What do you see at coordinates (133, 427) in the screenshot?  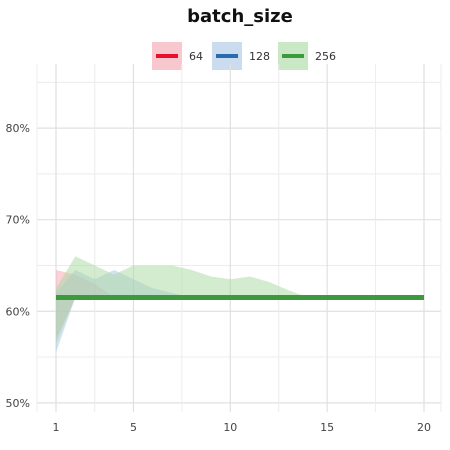 I see `x-tick-label: 5` at bounding box center [133, 427].